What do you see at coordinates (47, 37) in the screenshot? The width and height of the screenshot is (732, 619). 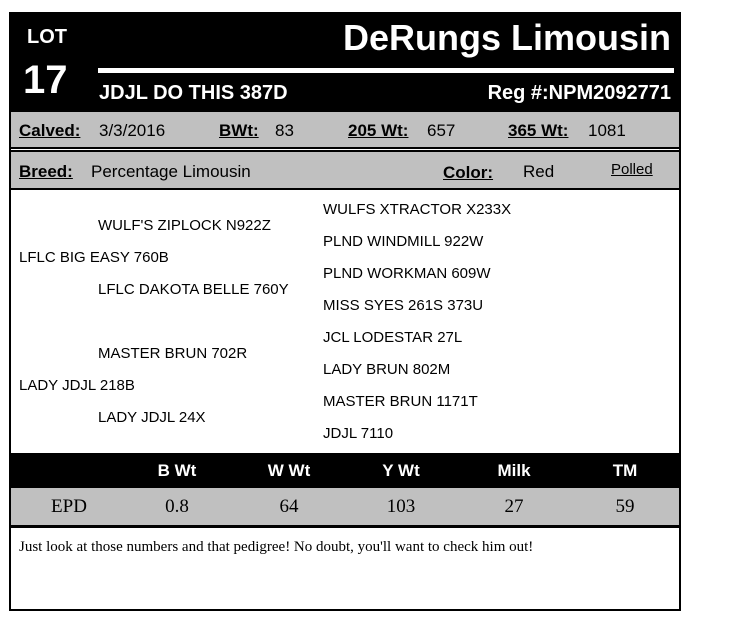 I see `lot-label: LOT` at bounding box center [47, 37].